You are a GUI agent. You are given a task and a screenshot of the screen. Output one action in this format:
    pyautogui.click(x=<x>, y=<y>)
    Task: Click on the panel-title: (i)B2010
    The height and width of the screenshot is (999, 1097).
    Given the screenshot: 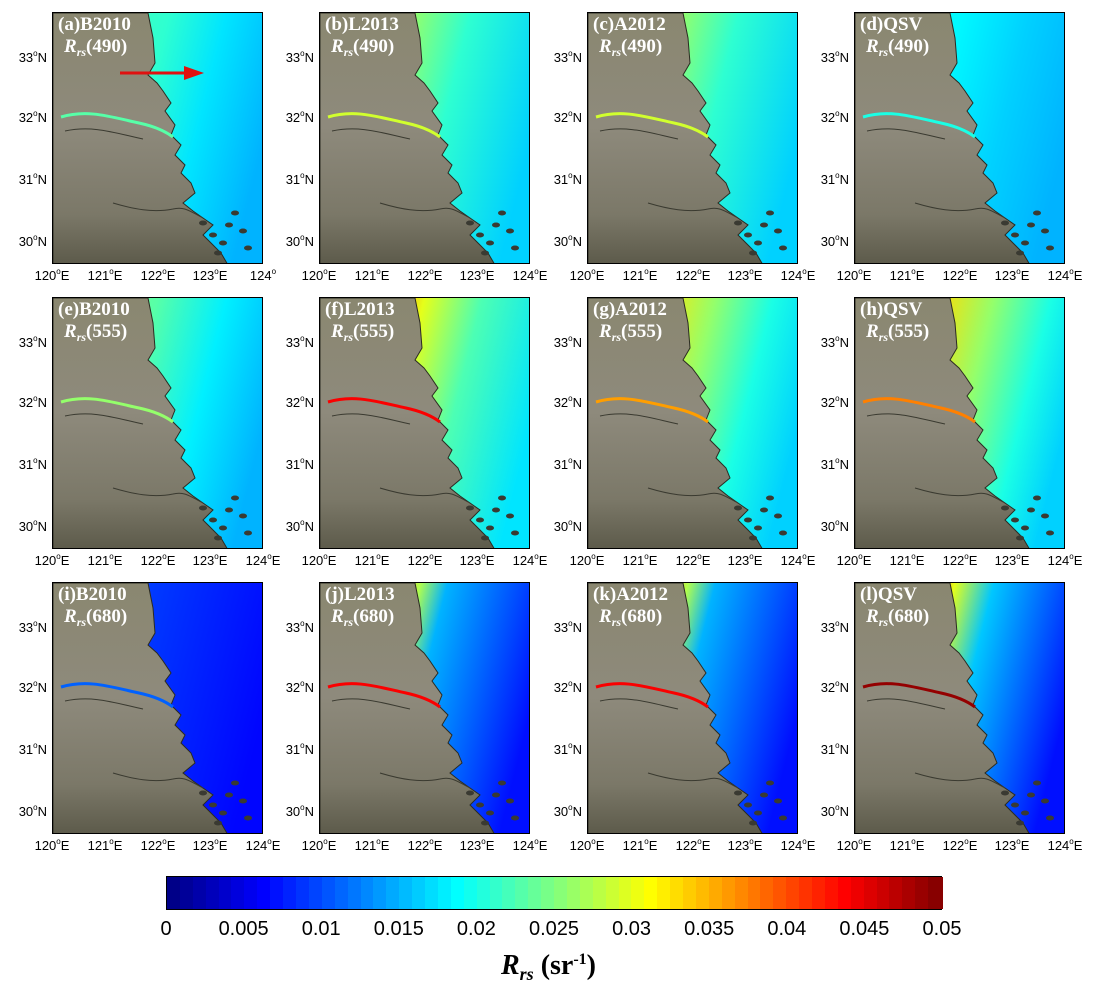 What is the action you would take?
    pyautogui.click(x=92, y=594)
    